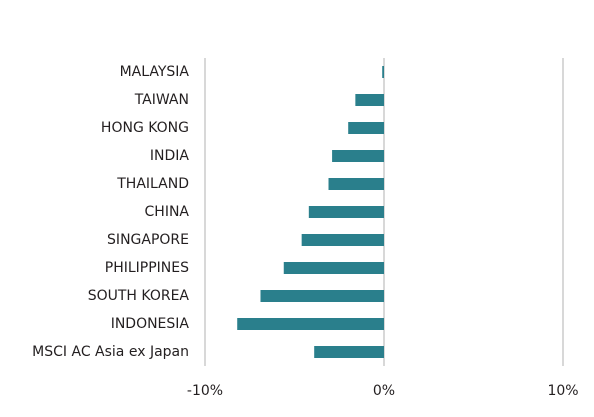  I want to click on x-tick-label: 0%, so click(384, 391).